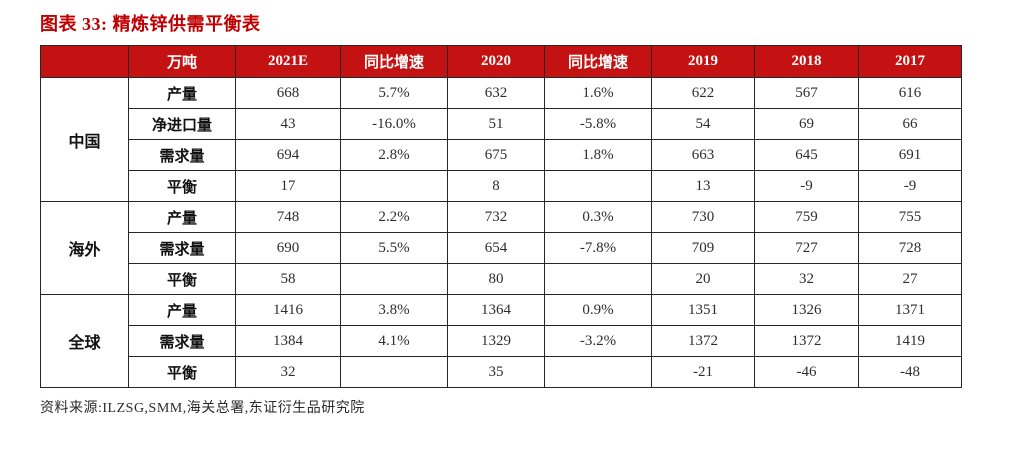 Image resolution: width=1012 pixels, height=456 pixels. Describe the element at coordinates (496, 217) in the screenshot. I see `value-cell: 732` at that location.